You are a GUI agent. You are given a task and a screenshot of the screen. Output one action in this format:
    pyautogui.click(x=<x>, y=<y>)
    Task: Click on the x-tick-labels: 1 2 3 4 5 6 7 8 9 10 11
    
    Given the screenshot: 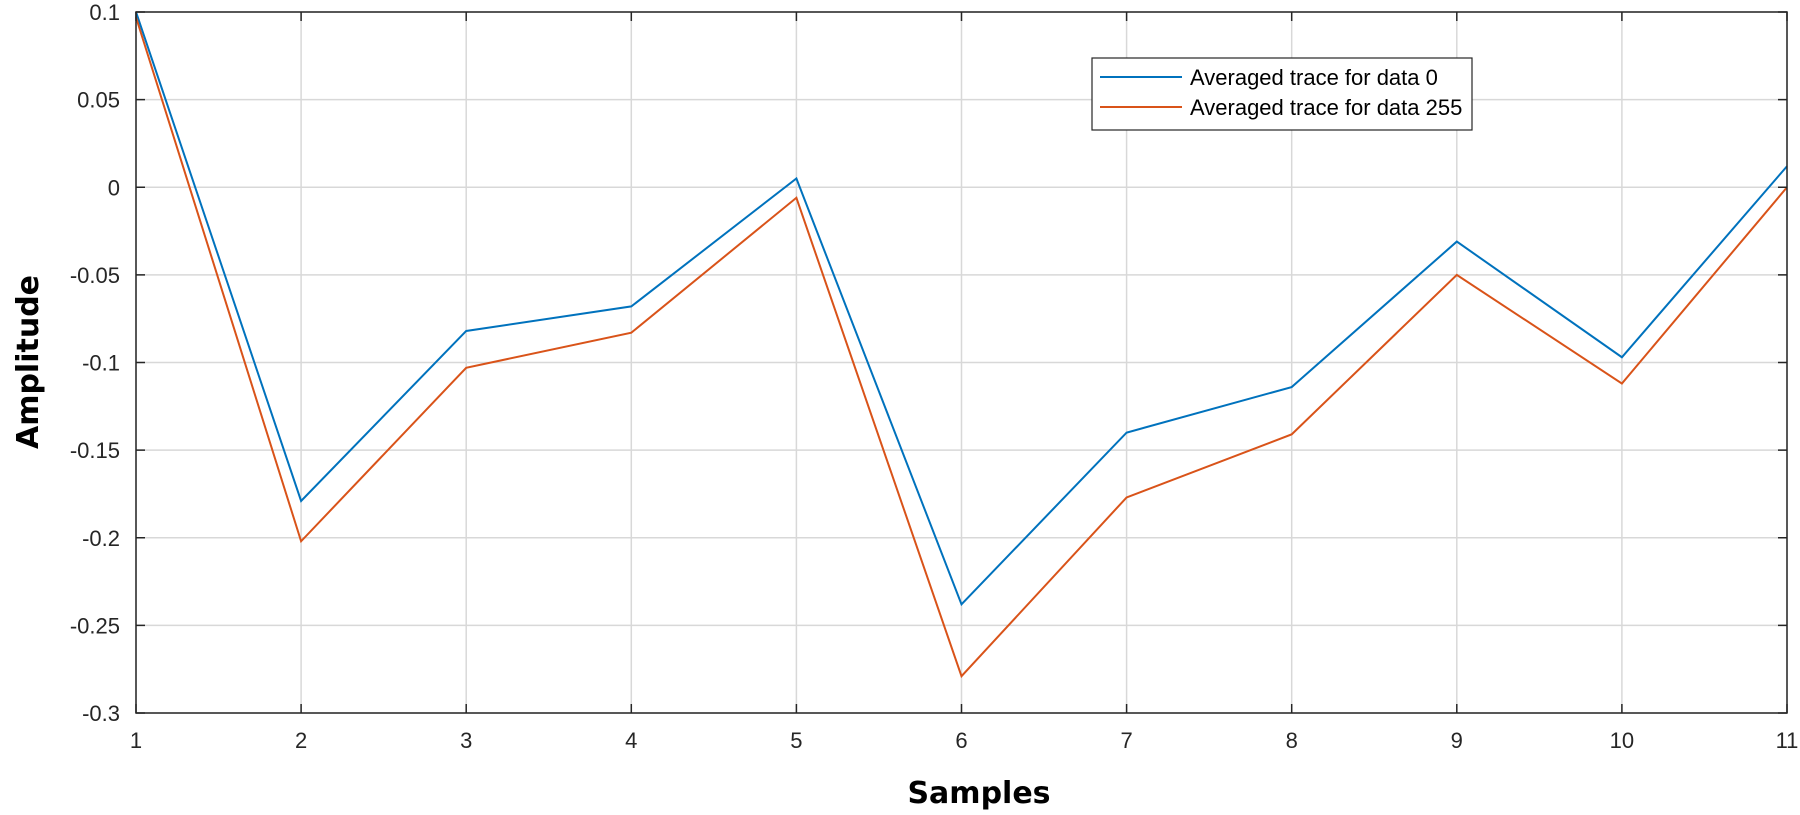 What is the action you would take?
    pyautogui.click(x=964, y=740)
    